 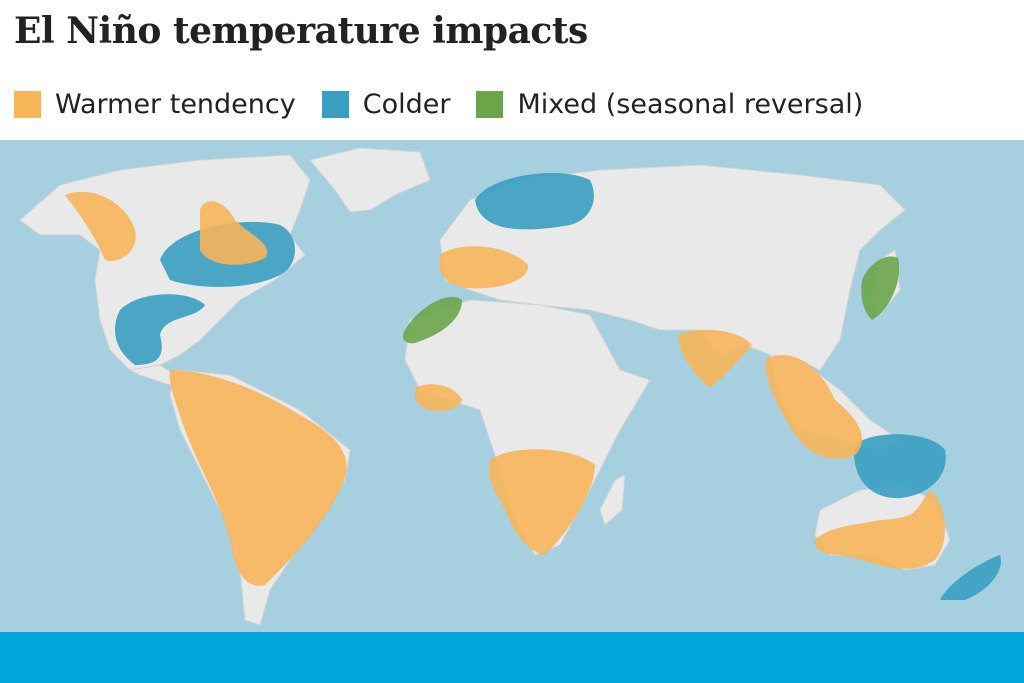 I want to click on legend-item: Warmer tendency, so click(x=155, y=104).